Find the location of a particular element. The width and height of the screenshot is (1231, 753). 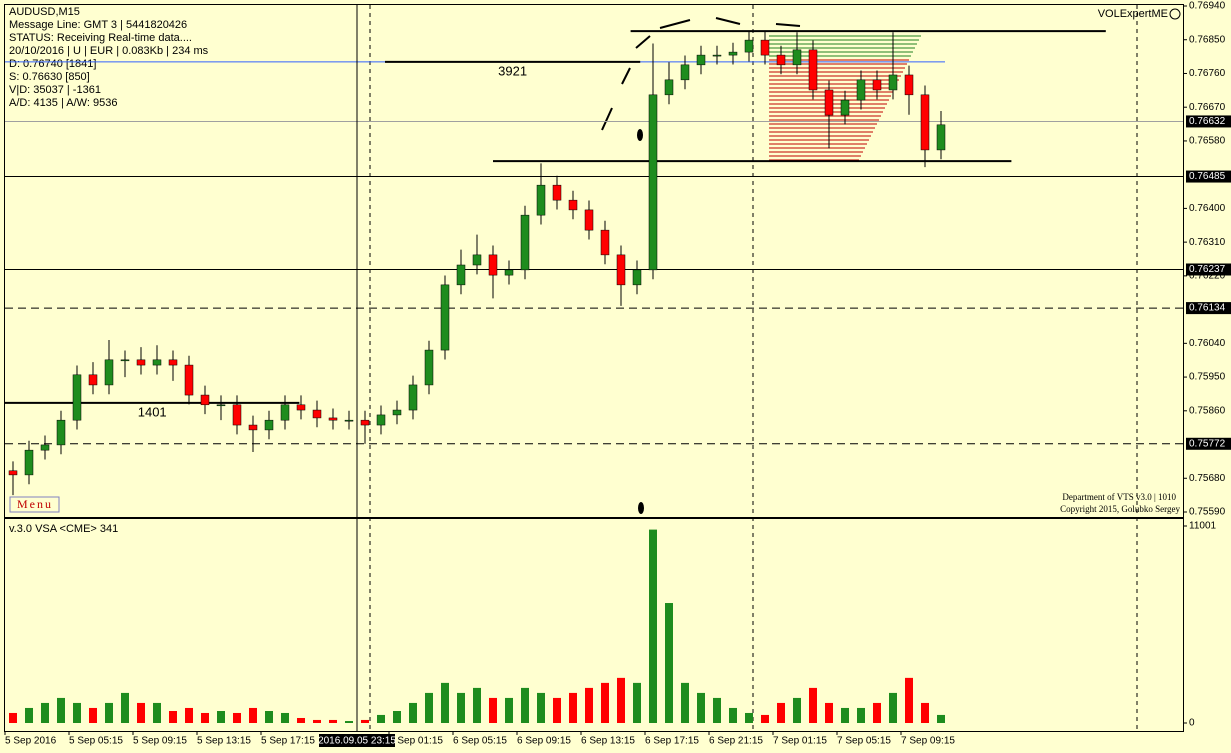

price-box-label: 0.75772 is located at coordinates (1207, 443).